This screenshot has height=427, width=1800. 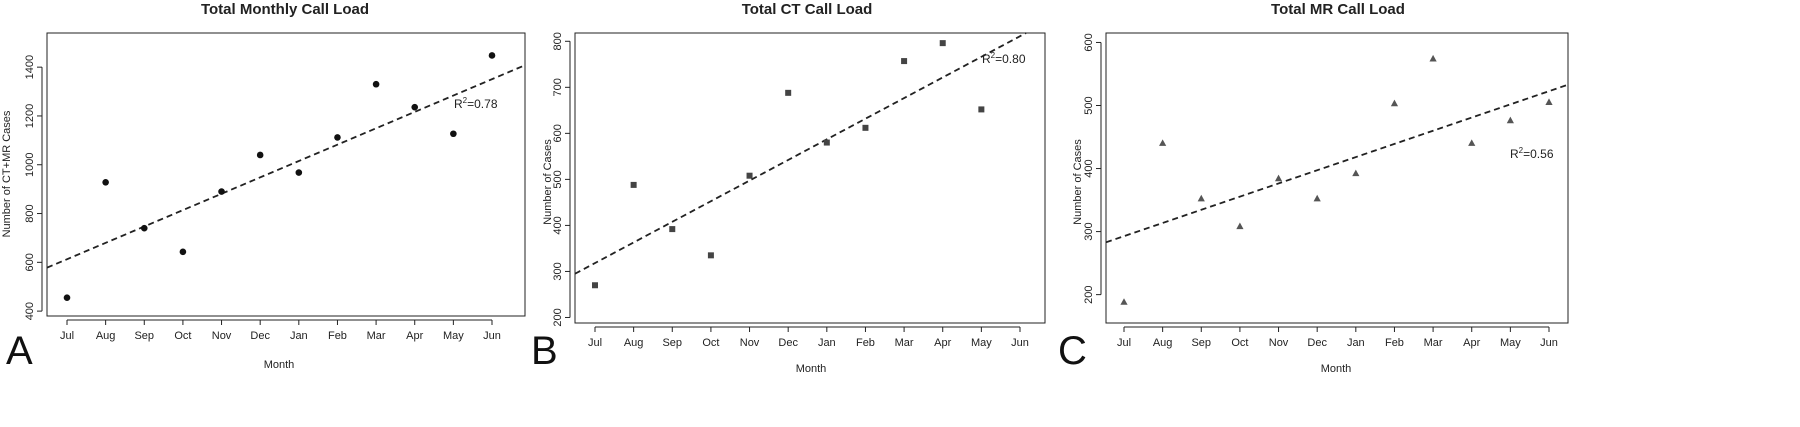 What do you see at coordinates (1239, 343) in the screenshot?
I see `x-tick-label: Oct` at bounding box center [1239, 343].